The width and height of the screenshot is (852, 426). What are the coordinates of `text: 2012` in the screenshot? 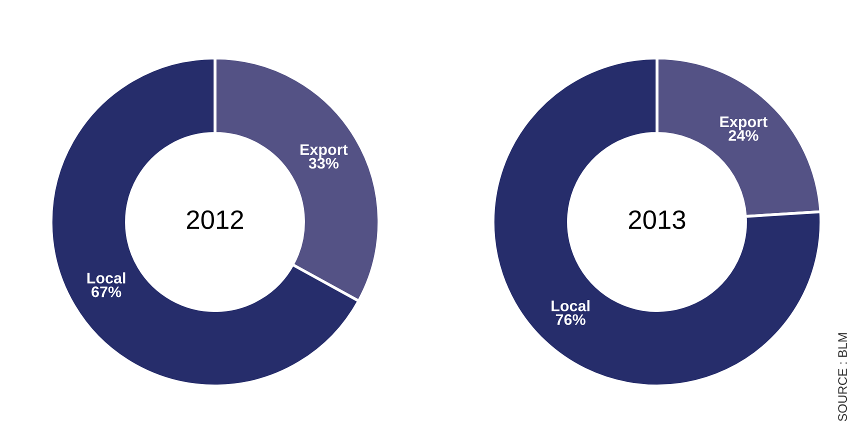 It's located at (215, 220).